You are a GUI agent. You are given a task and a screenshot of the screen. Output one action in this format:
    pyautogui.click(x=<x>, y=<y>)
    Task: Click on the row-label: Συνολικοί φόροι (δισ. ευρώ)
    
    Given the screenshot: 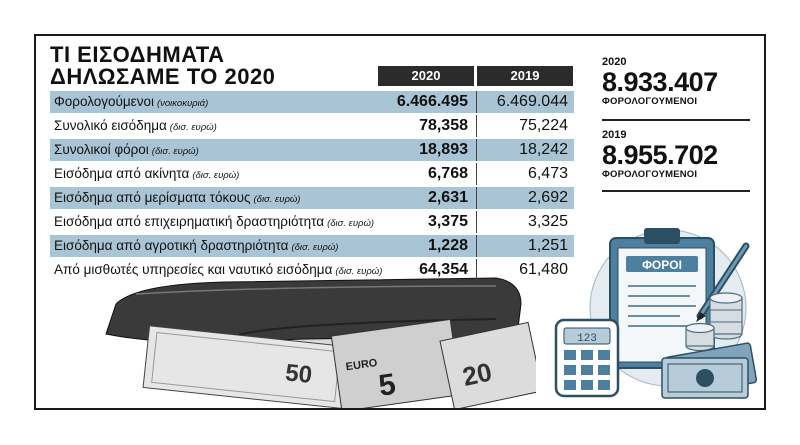 What is the action you would take?
    pyautogui.click(x=126, y=149)
    